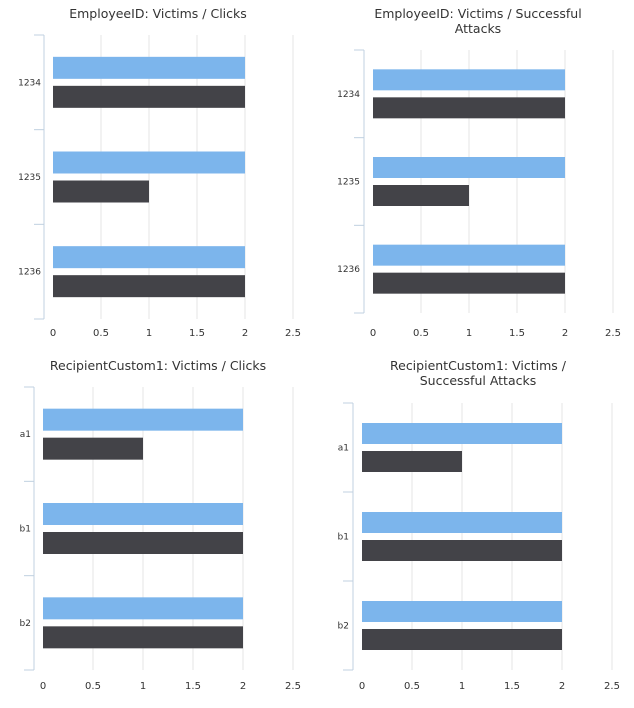 The height and width of the screenshot is (708, 634). What do you see at coordinates (158, 365) in the screenshot?
I see `chart-title: RecipientCustom1: Victims / Clicks` at bounding box center [158, 365].